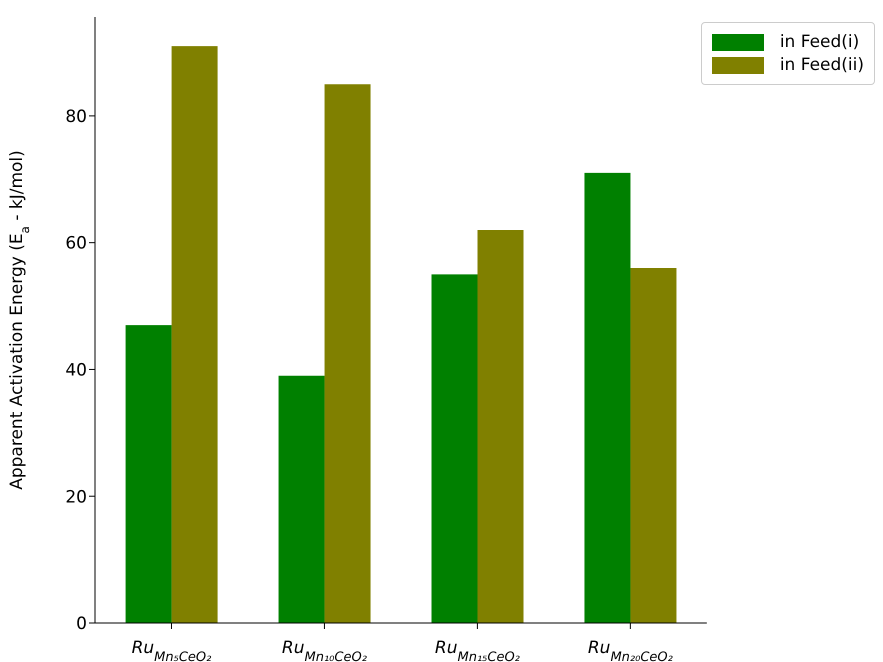 The width and height of the screenshot is (883, 662). What do you see at coordinates (76, 497) in the screenshot?
I see `y-tick-label: 20` at bounding box center [76, 497].